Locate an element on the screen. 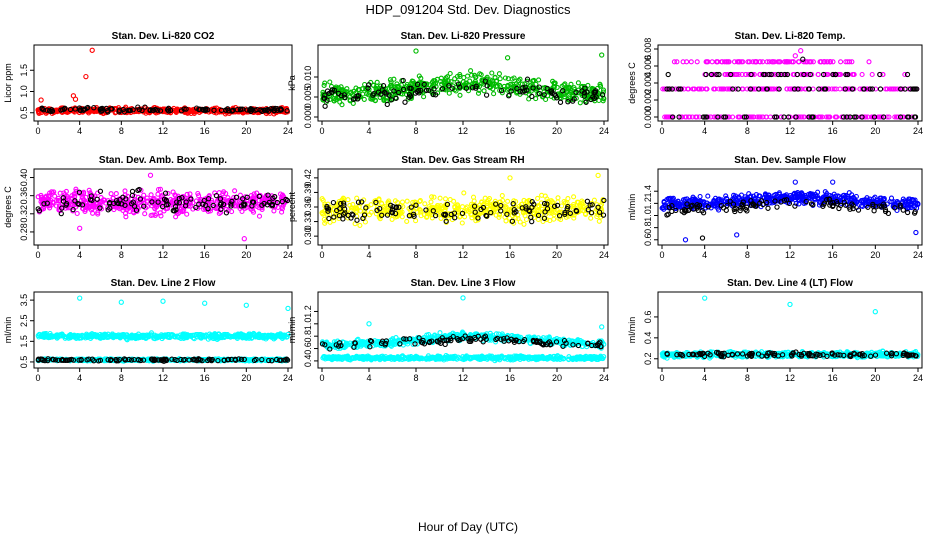  y-tick-label: 1.5 is located at coordinates (24, 70).